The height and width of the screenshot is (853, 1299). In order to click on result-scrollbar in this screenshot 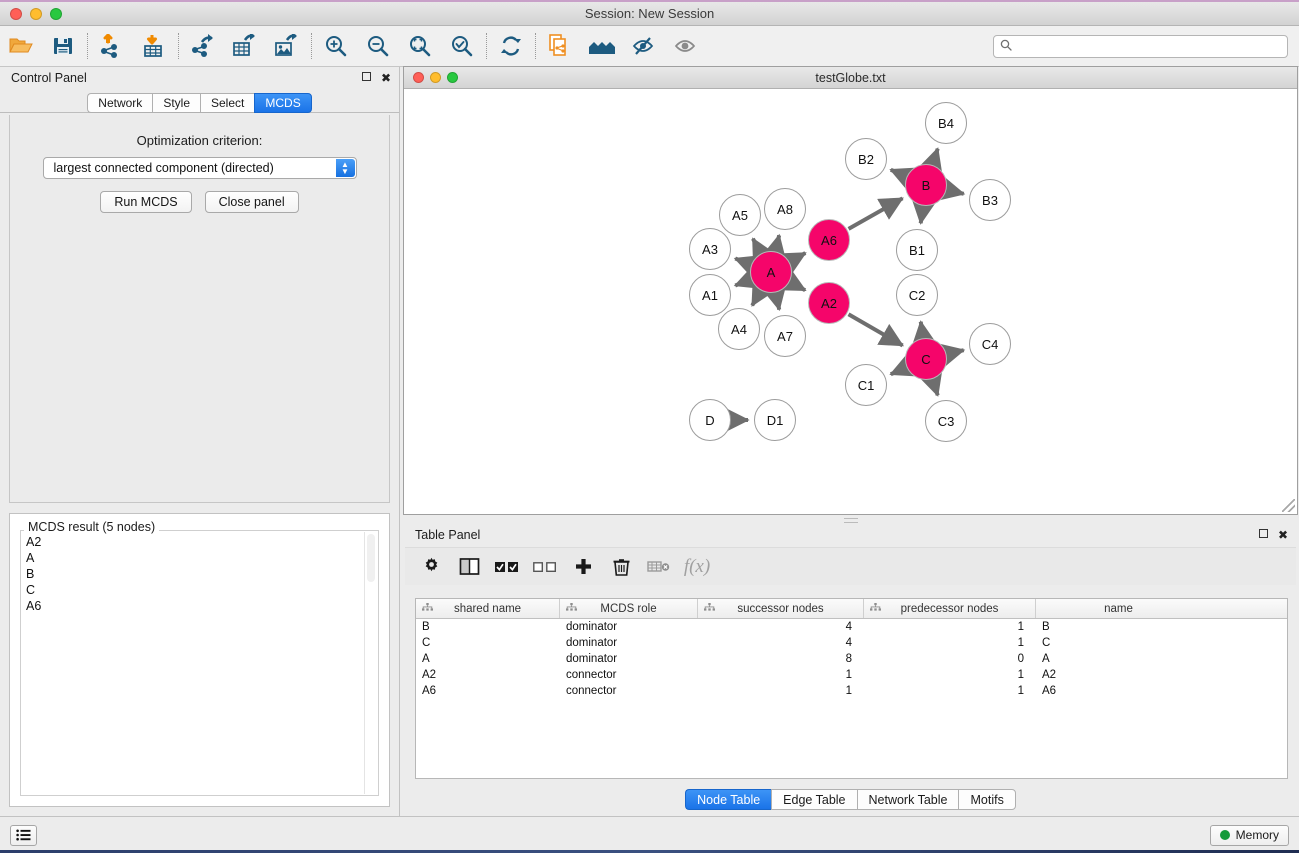, I will do `click(370, 663)`.